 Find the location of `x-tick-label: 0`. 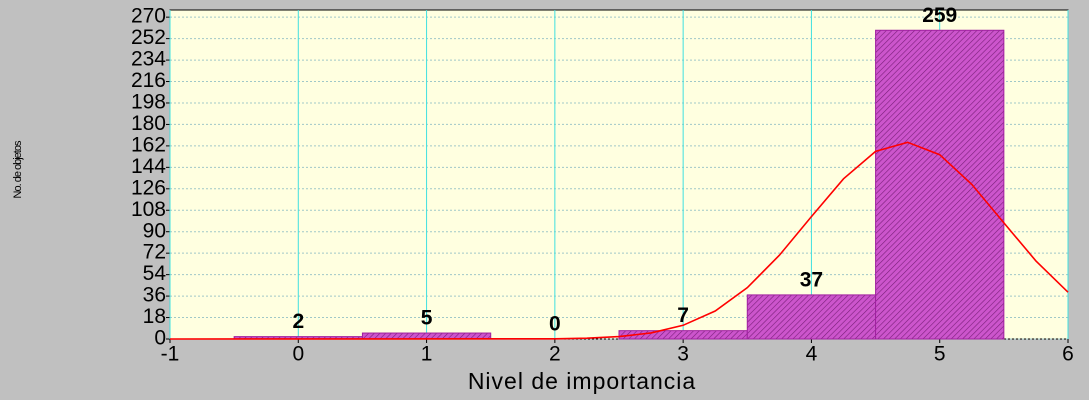

x-tick-label: 0 is located at coordinates (298, 354).